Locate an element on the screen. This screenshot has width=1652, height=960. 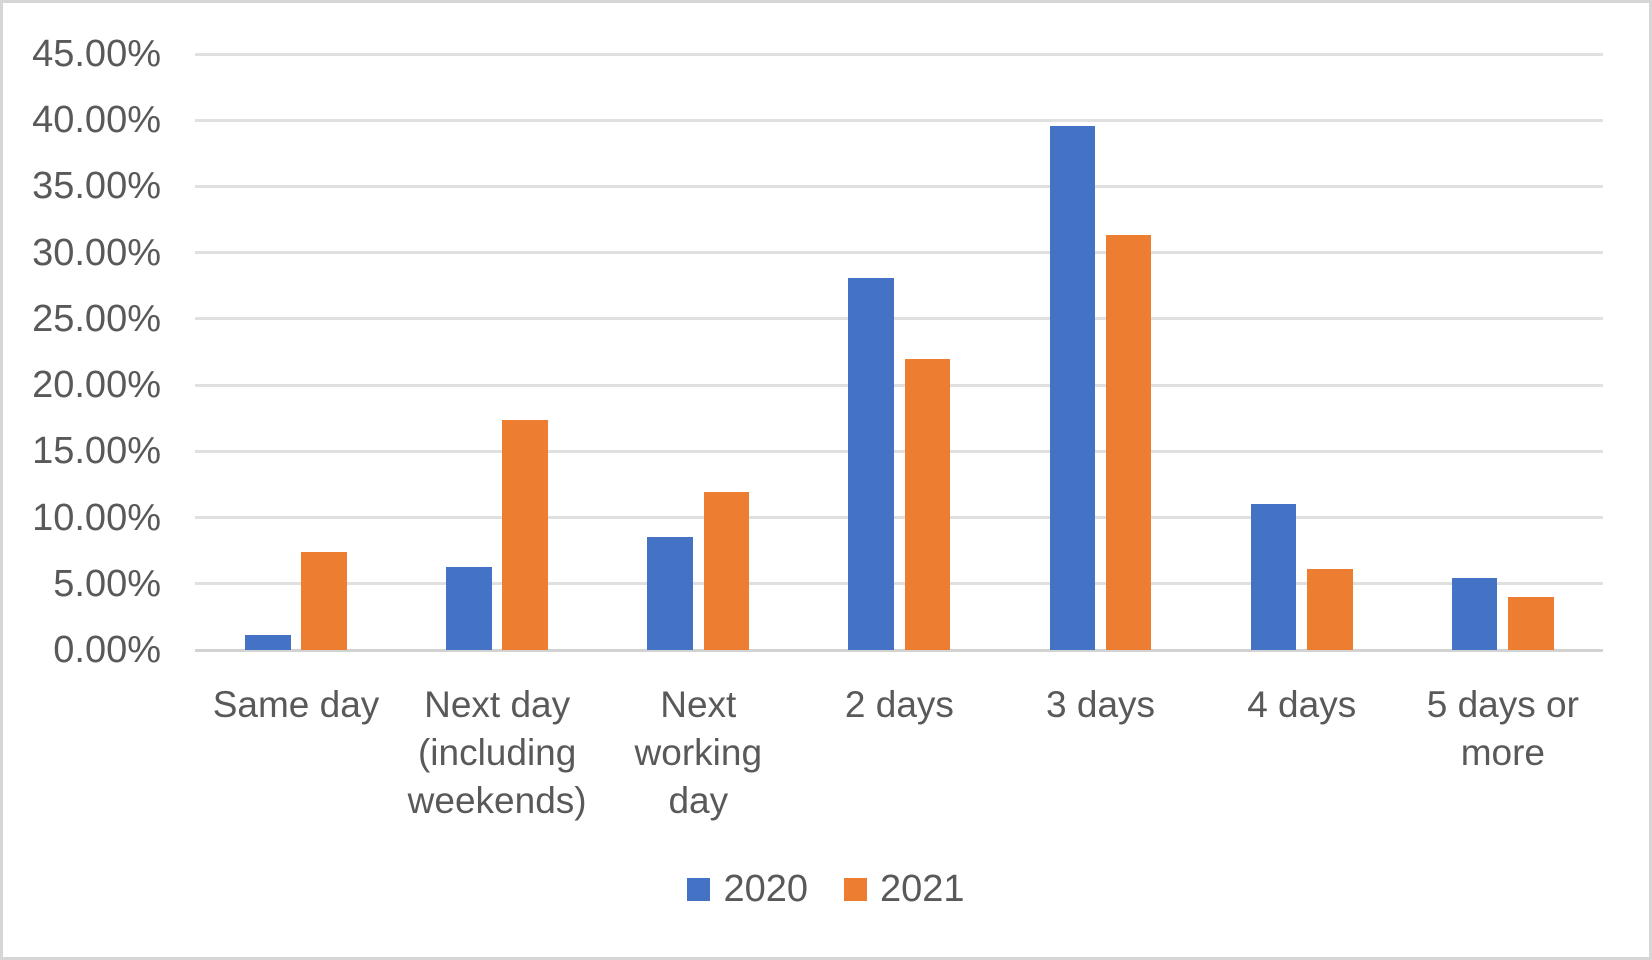
bar-2021-next-working-day is located at coordinates (726, 571).